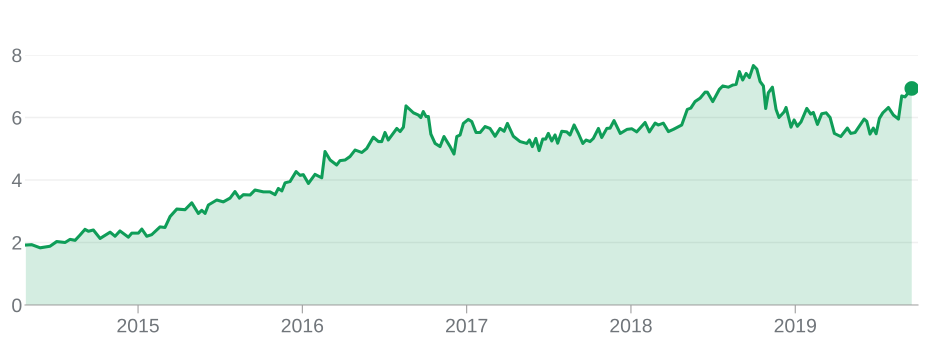 This screenshot has height=347, width=939. Describe the element at coordinates (17, 55) in the screenshot. I see `y-tick-label: 8` at that location.